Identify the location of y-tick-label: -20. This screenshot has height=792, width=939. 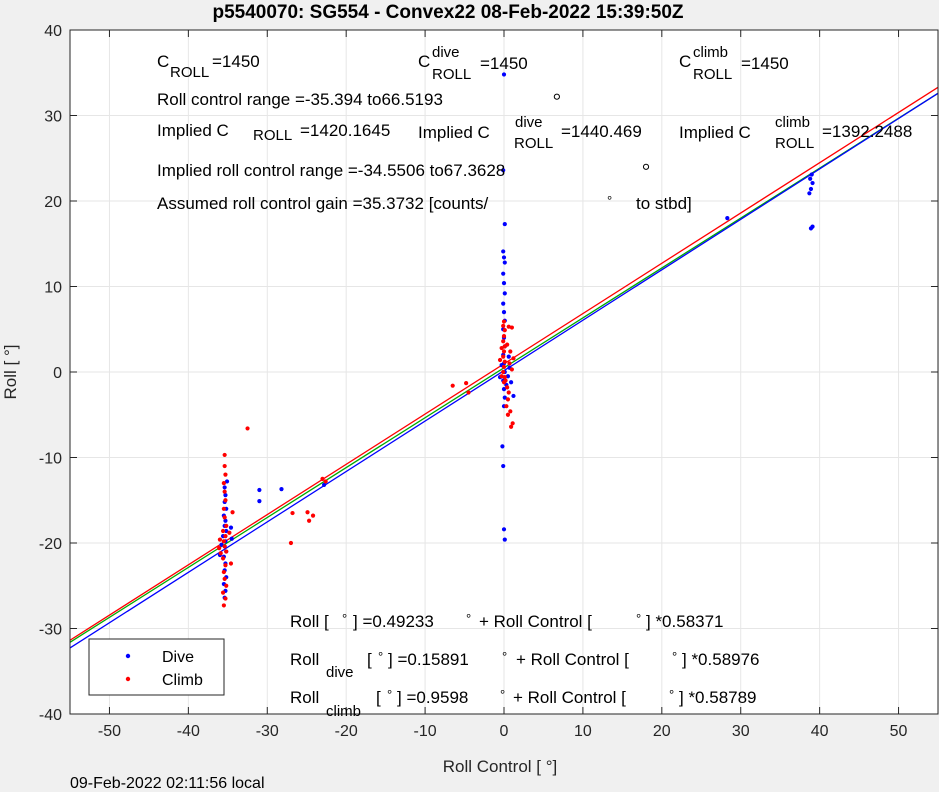
(50, 544).